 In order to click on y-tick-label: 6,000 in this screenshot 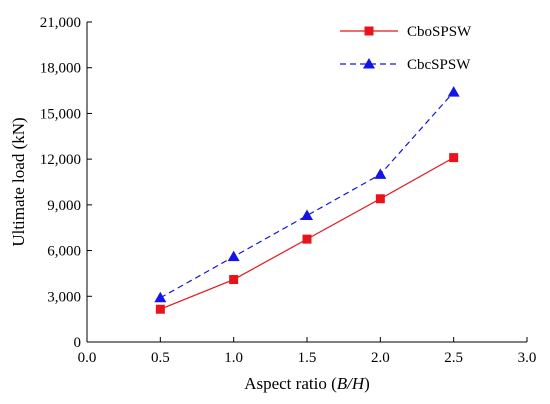, I will do `click(64, 252)`.